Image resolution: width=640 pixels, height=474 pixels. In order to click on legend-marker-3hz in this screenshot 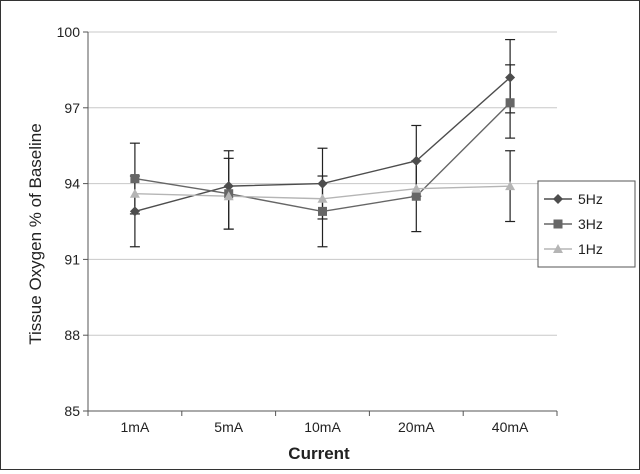, I will do `click(558, 224)`.